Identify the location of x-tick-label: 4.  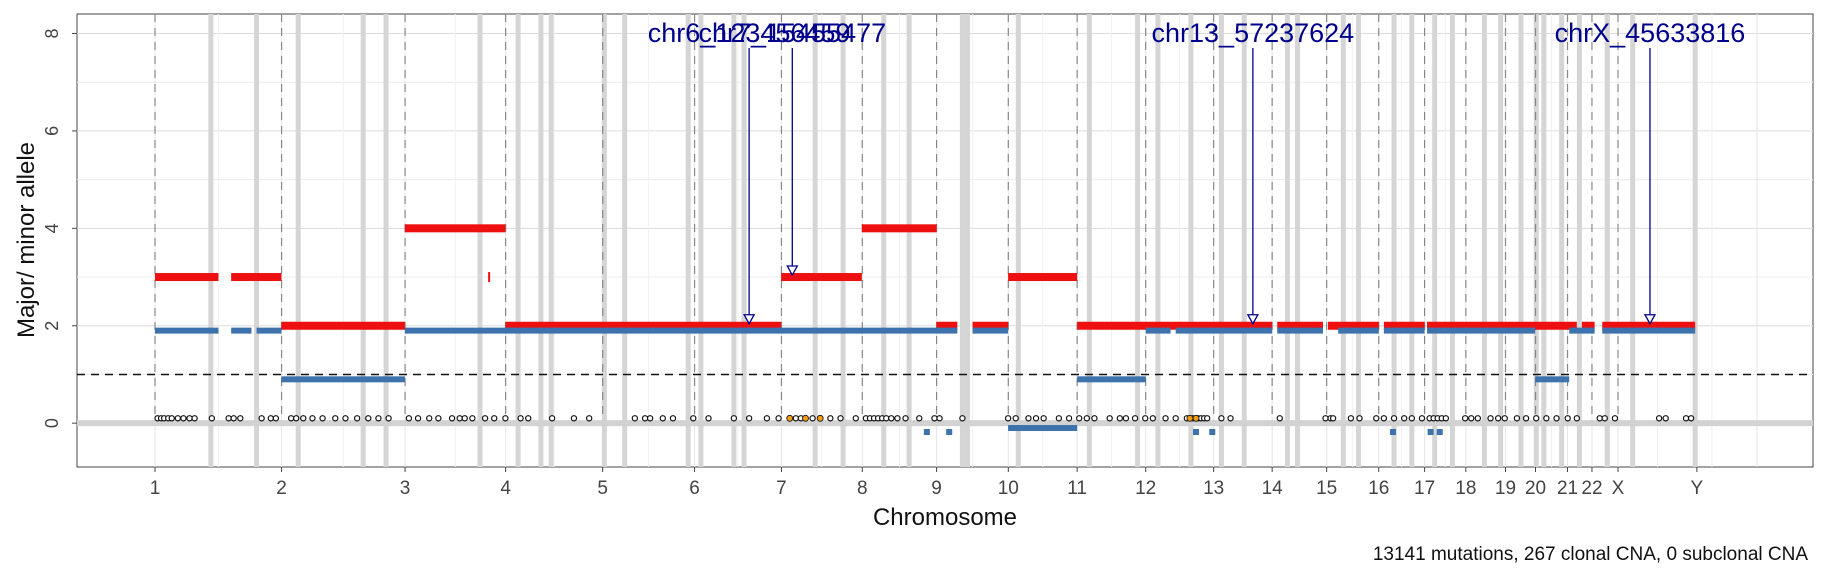
(505, 488).